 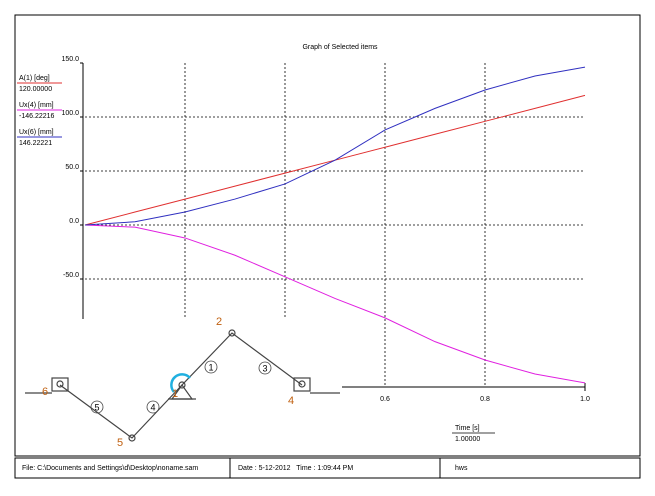 I want to click on x-cursor-value: 1.00000, so click(x=467, y=439).